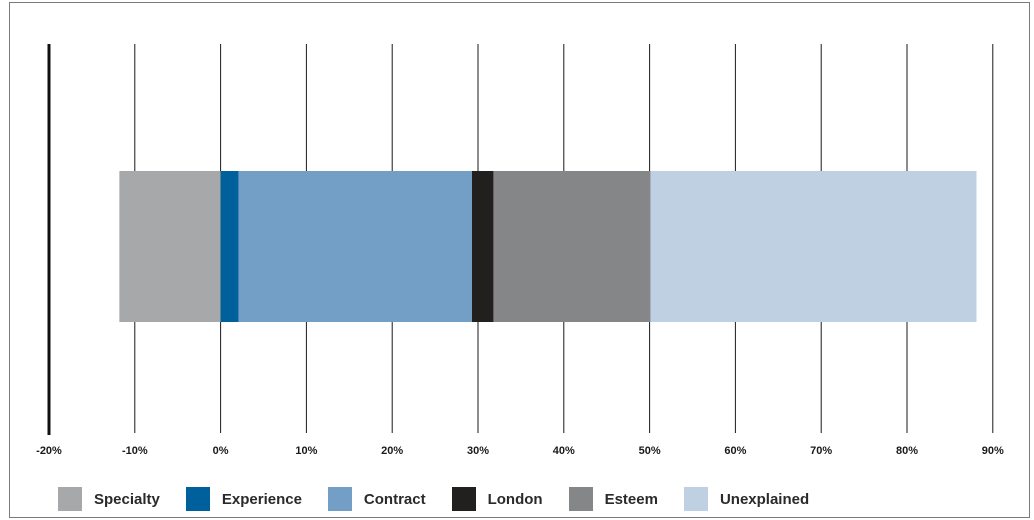 The image size is (1034, 520). What do you see at coordinates (392, 451) in the screenshot?
I see `x-tick-label: 20%` at bounding box center [392, 451].